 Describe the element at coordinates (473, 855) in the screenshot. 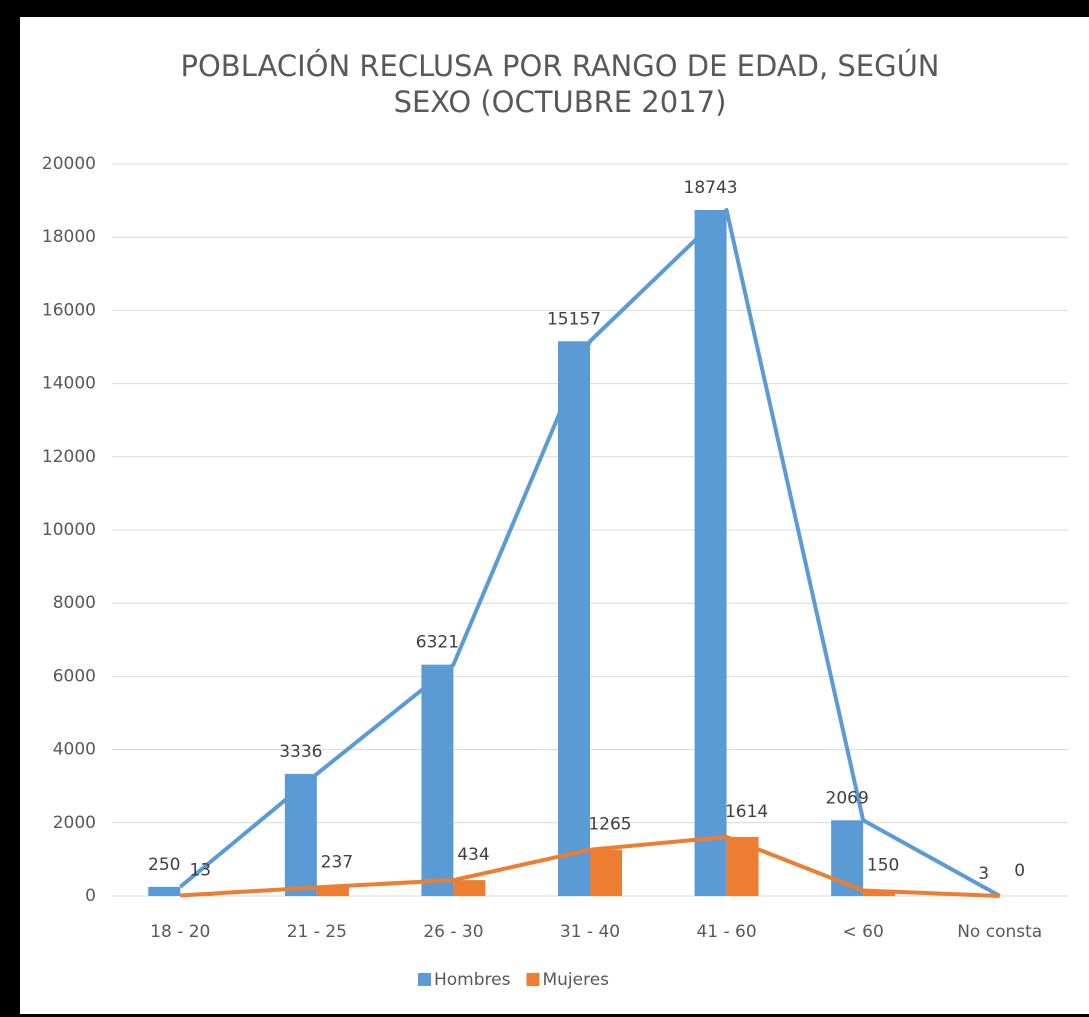

I see `data-label: 434` at that location.